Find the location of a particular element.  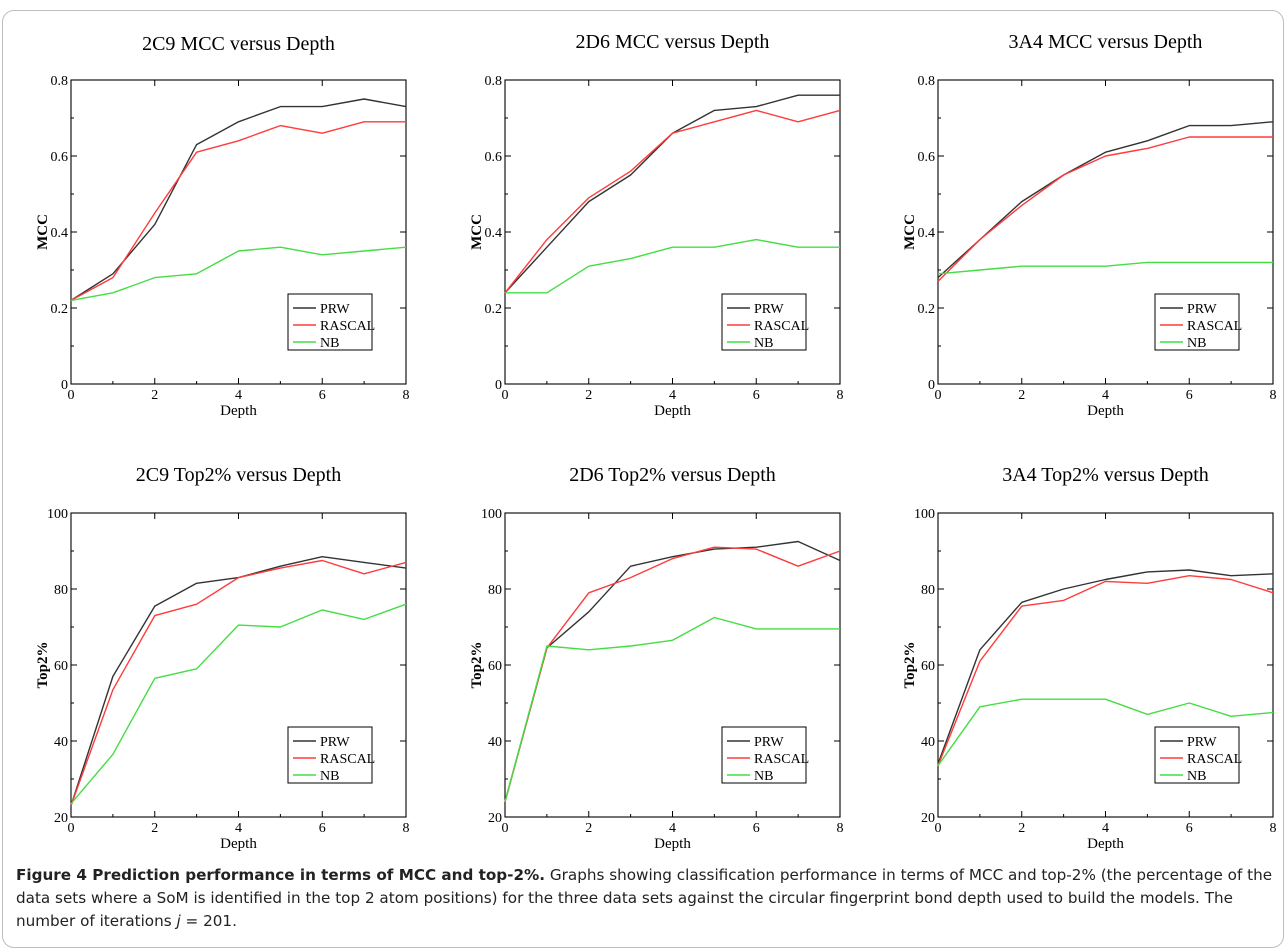

caption-variable: j is located at coordinates (178, 921).